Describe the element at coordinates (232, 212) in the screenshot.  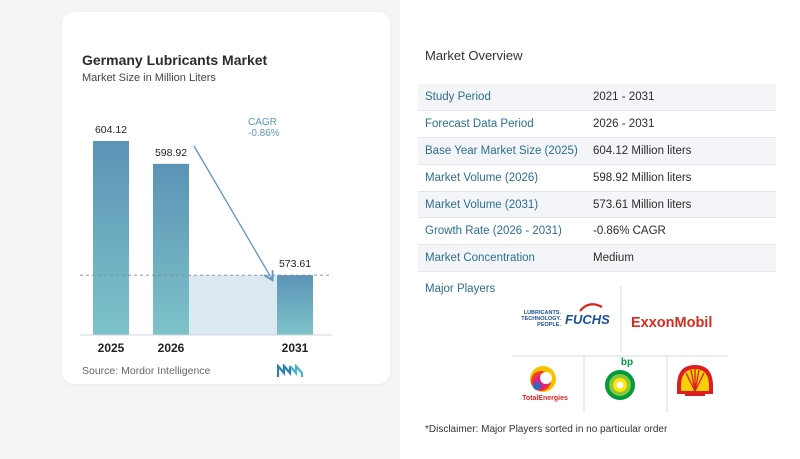
I see `cagr-arrow` at that location.